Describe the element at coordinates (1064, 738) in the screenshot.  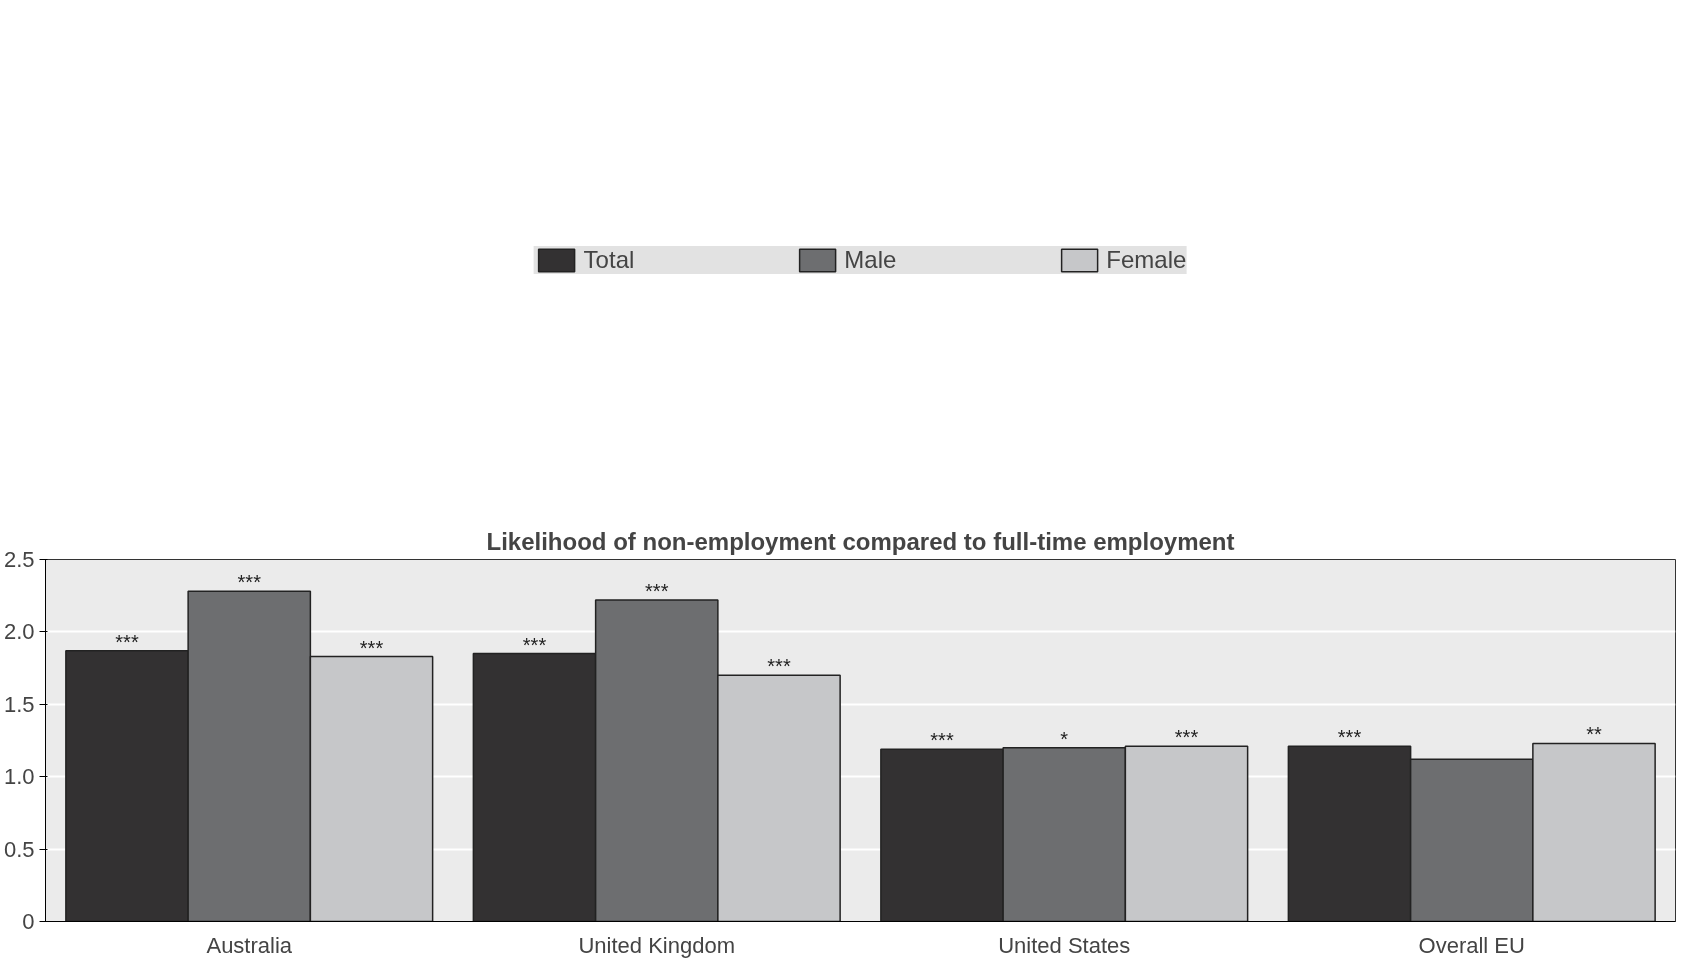
I see `data-label: *` at that location.